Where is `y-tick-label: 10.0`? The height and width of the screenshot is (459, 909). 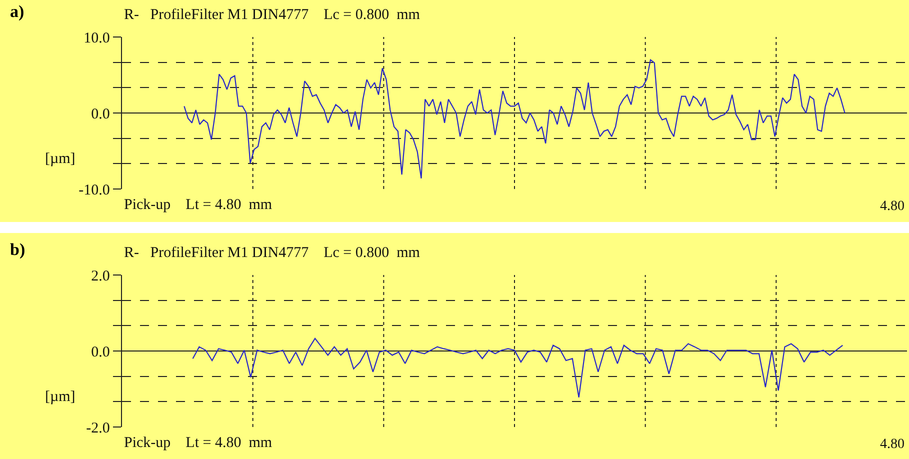
y-tick-label: 10.0 is located at coordinates (97, 38).